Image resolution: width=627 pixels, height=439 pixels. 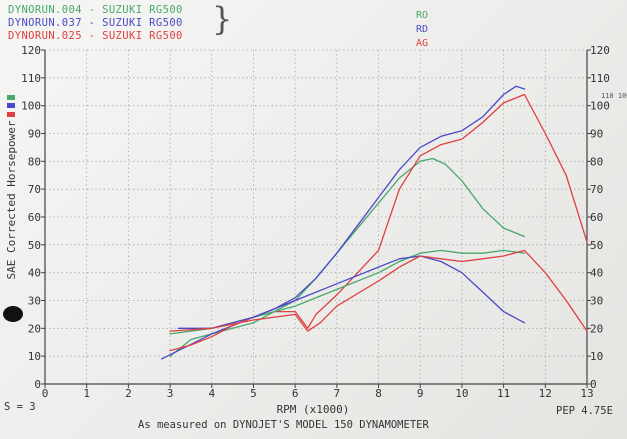 What do you see at coordinates (13, 314) in the screenshot?
I see `ink-blot` at bounding box center [13, 314].